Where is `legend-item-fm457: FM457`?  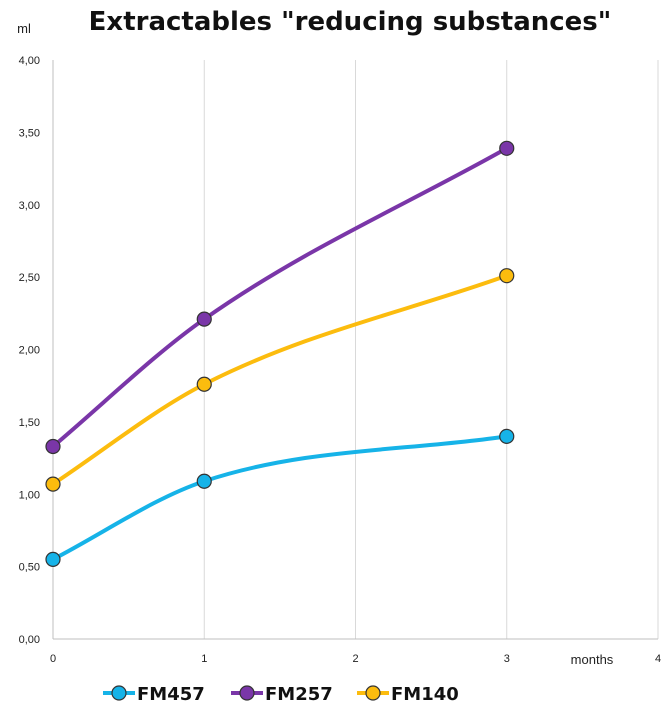 legend-item-fm457: FM457 is located at coordinates (154, 694).